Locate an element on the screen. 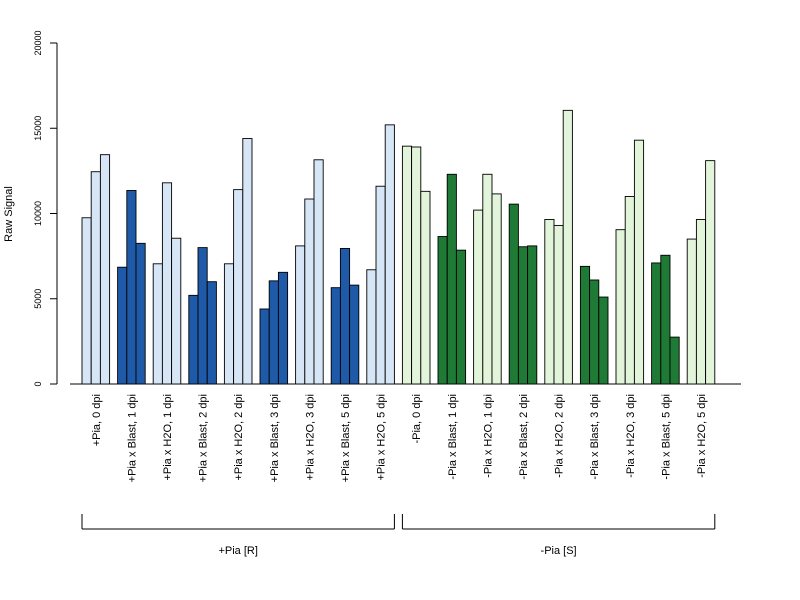 This screenshot has width=800, height=600. x-category-label: -Pia x H2O, 2 dpi is located at coordinates (560, 436).